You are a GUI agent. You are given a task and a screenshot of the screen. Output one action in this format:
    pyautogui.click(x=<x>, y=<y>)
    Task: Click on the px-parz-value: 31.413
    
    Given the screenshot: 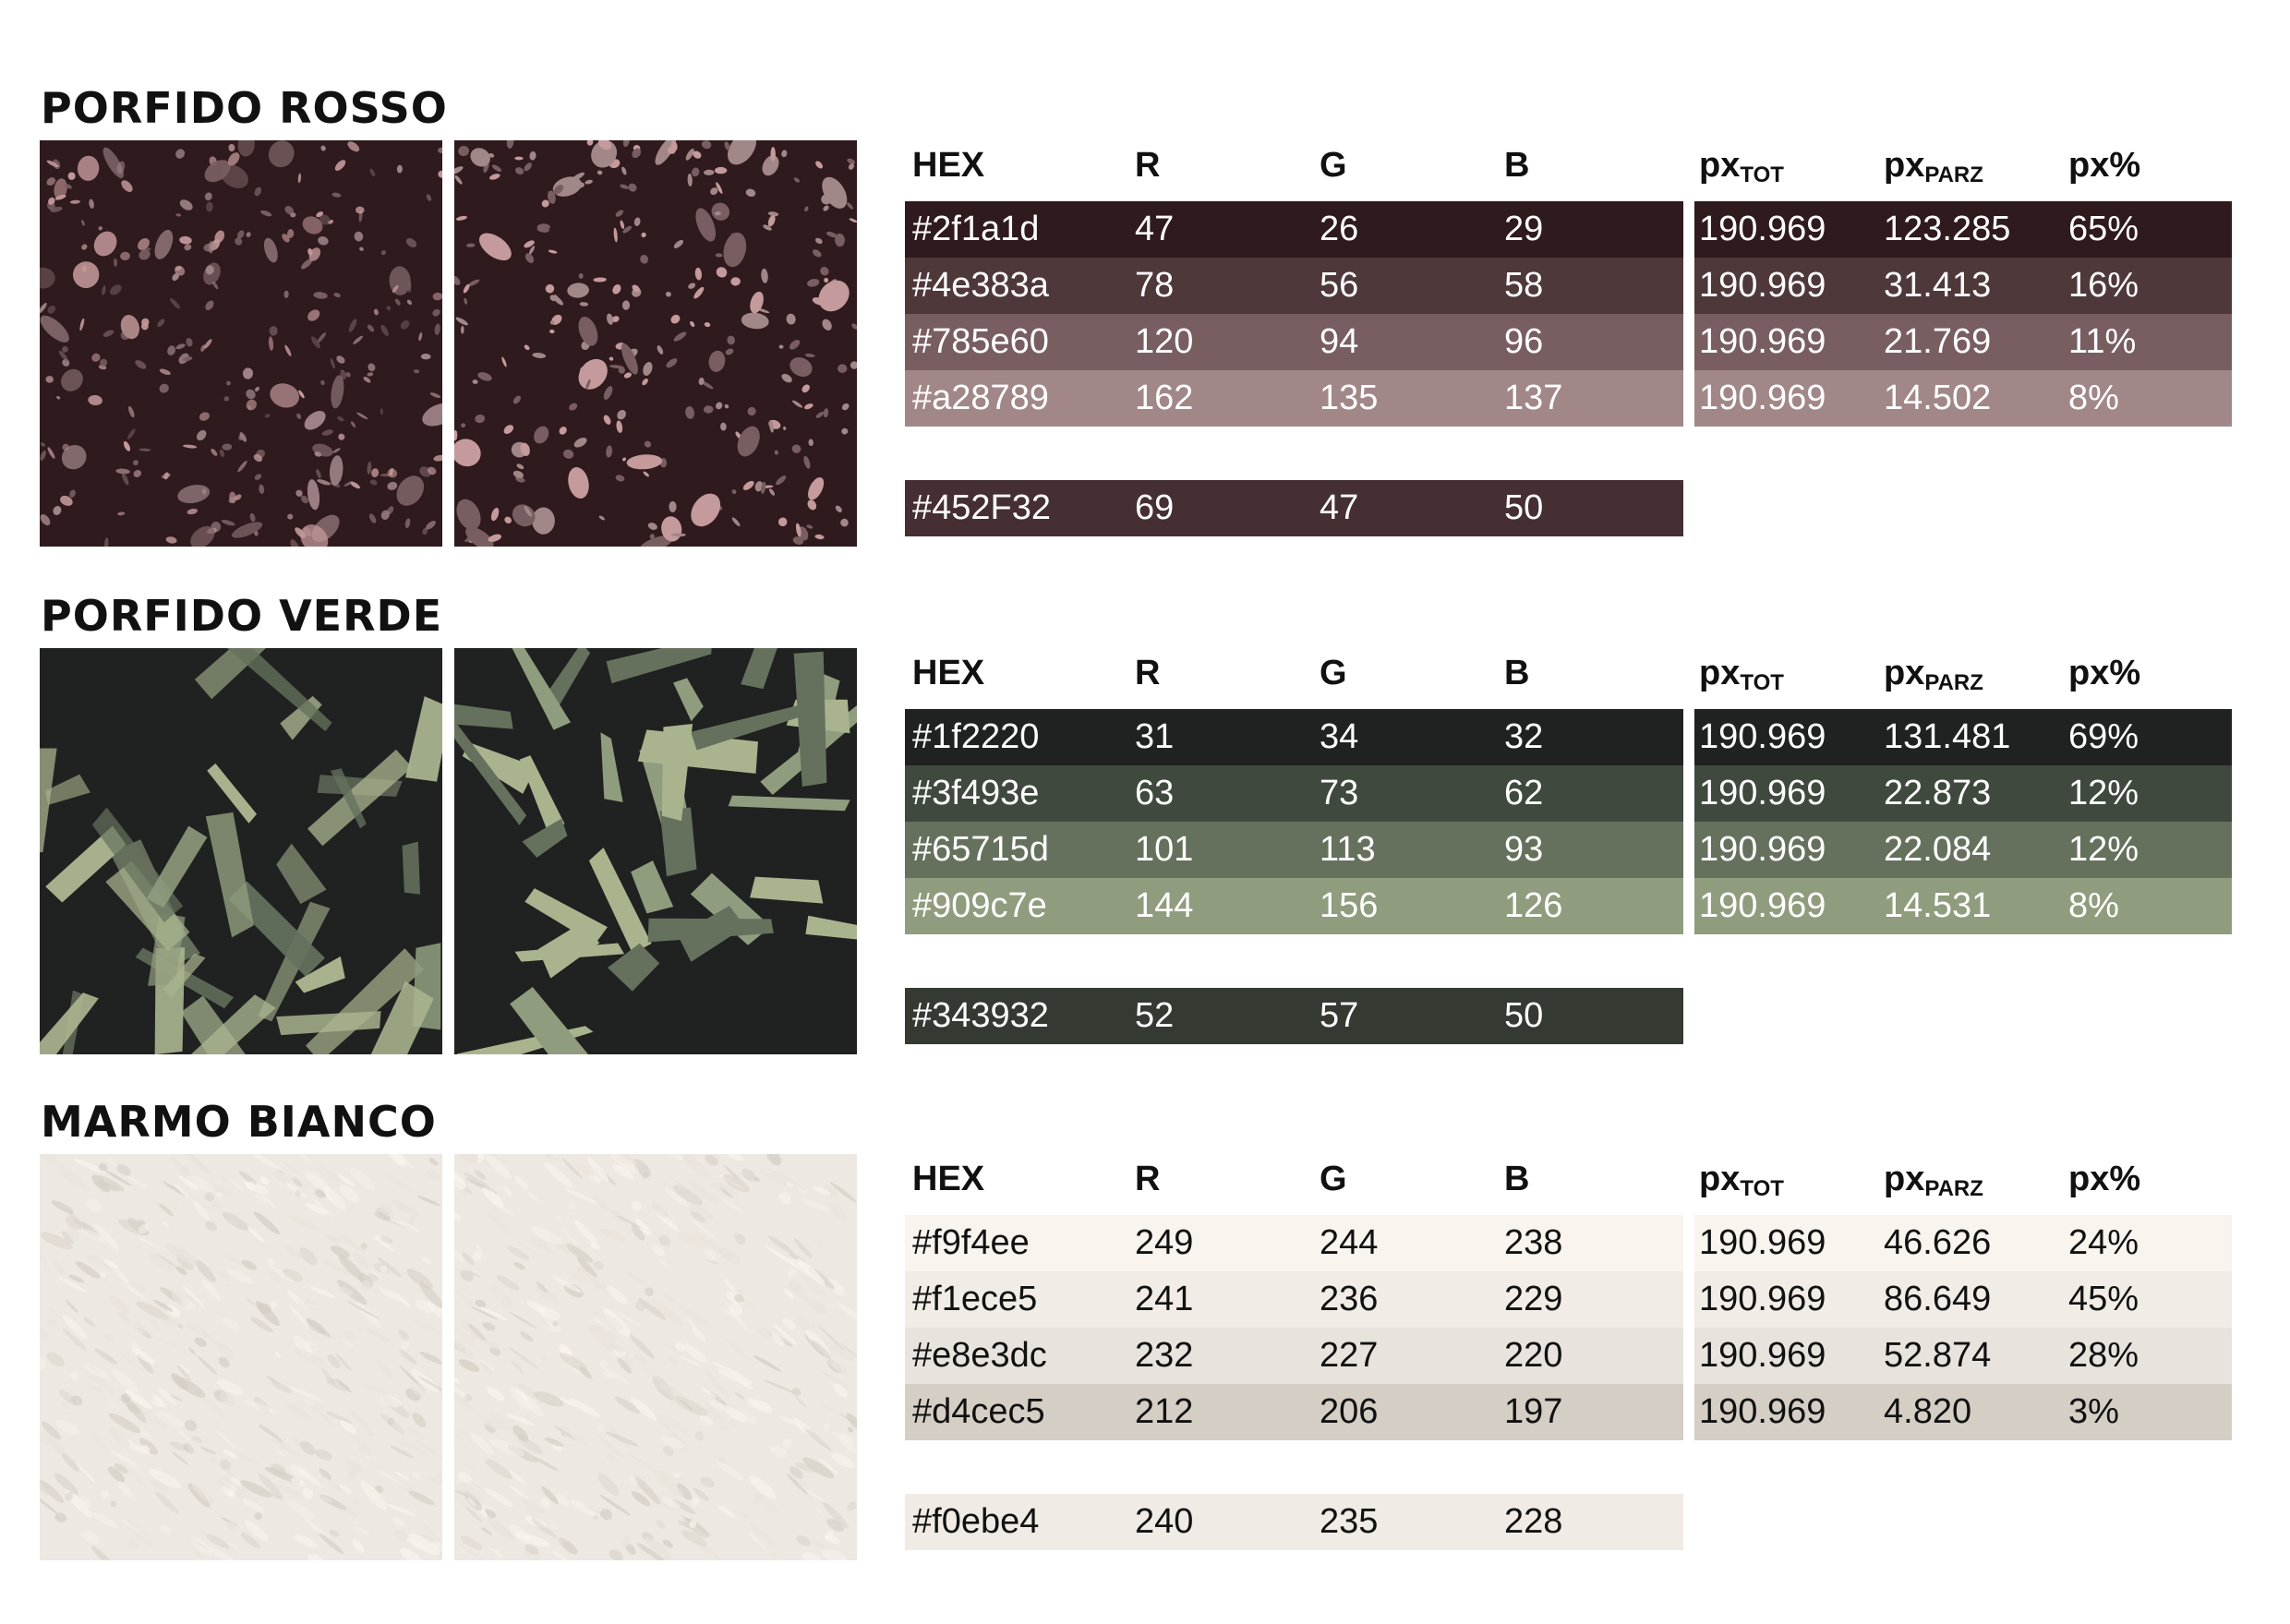 What is the action you would take?
    pyautogui.click(x=1938, y=285)
    